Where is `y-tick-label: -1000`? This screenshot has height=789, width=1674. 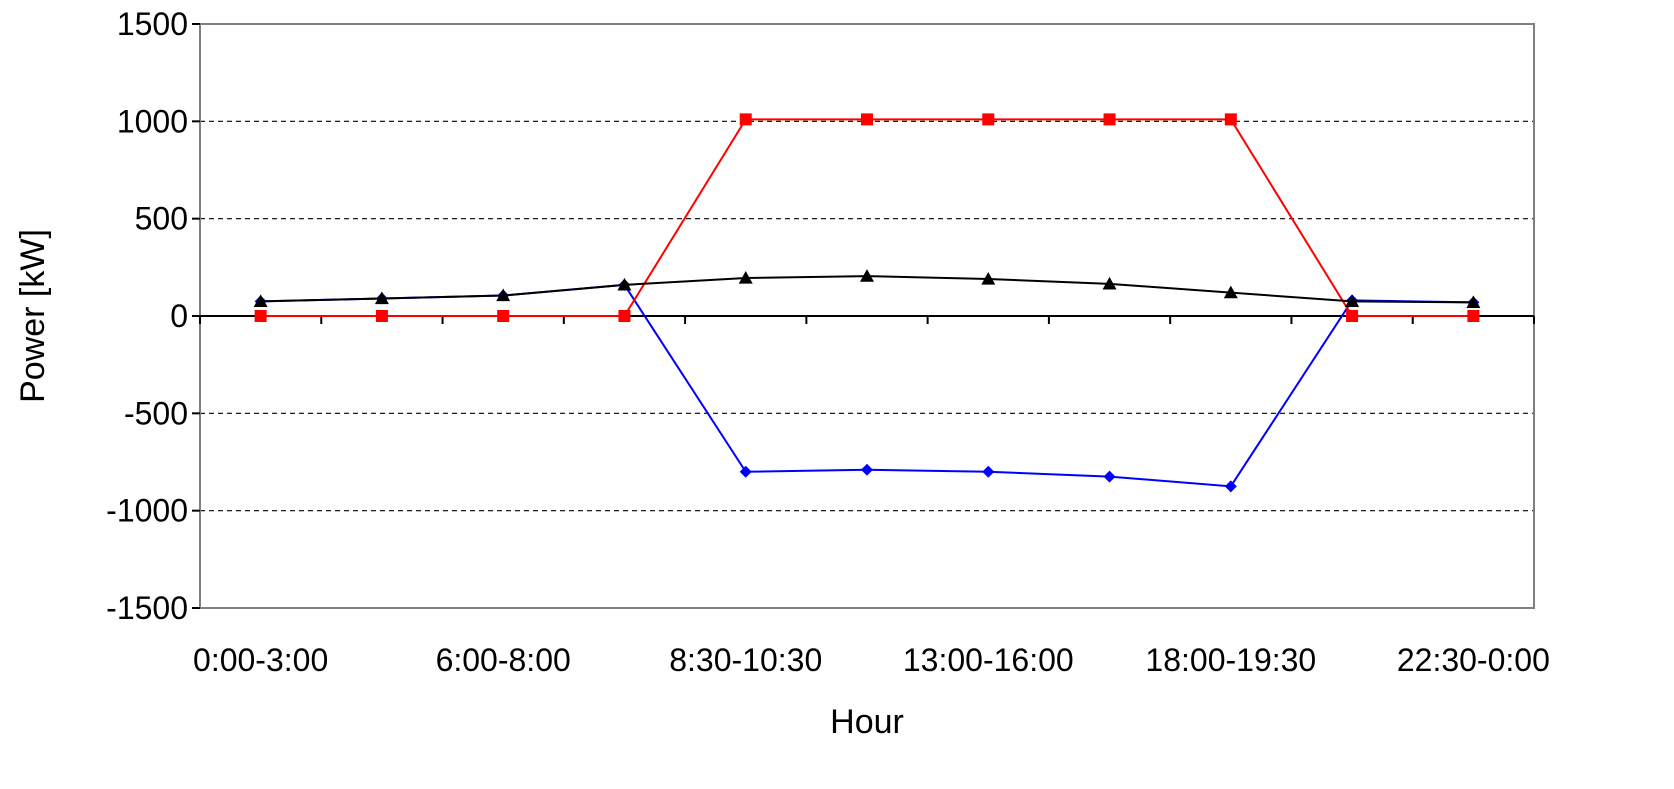 y-tick-label: -1000 is located at coordinates (147, 511).